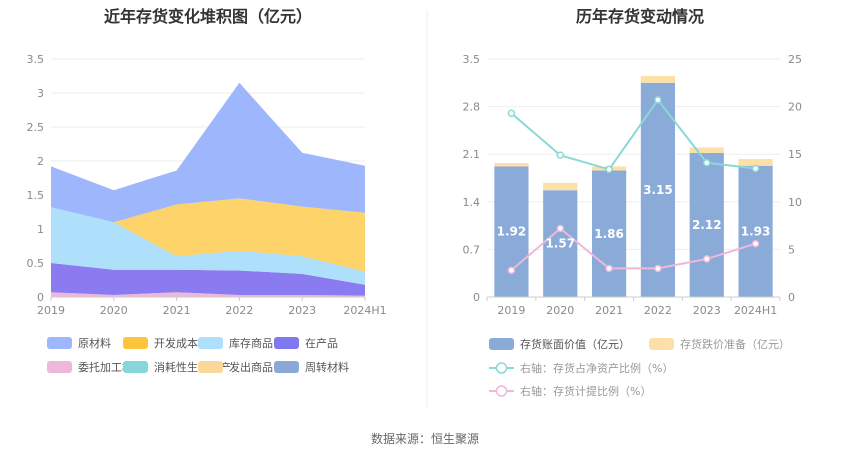  I want to click on right-y2-tick-label: 20, so click(795, 107).